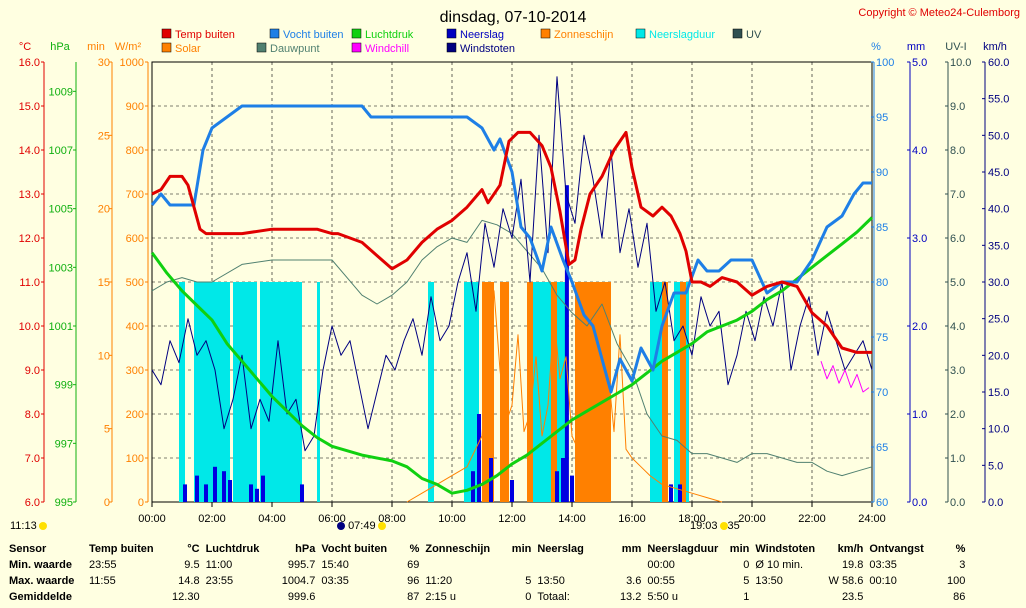 The height and width of the screenshot is (608, 1026). I want to click on summary-cell: 5, so click(746, 581).